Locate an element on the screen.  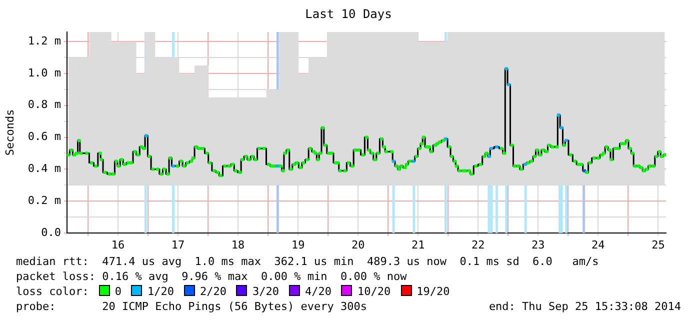
y-tick-label: 0.8 m is located at coordinates (45, 105).